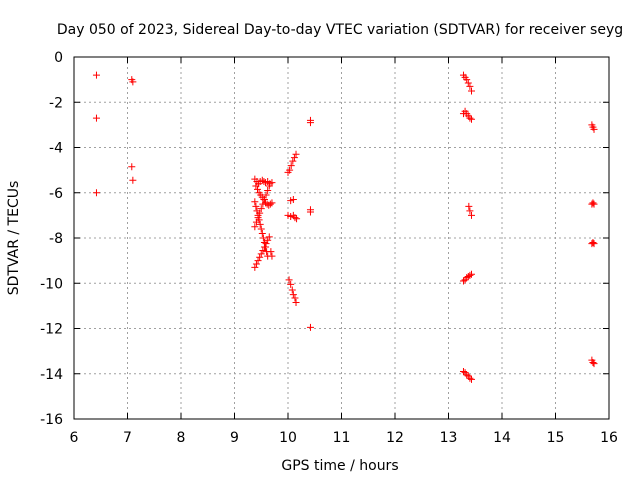  I want to click on y-tick-label: 0, so click(58, 58).